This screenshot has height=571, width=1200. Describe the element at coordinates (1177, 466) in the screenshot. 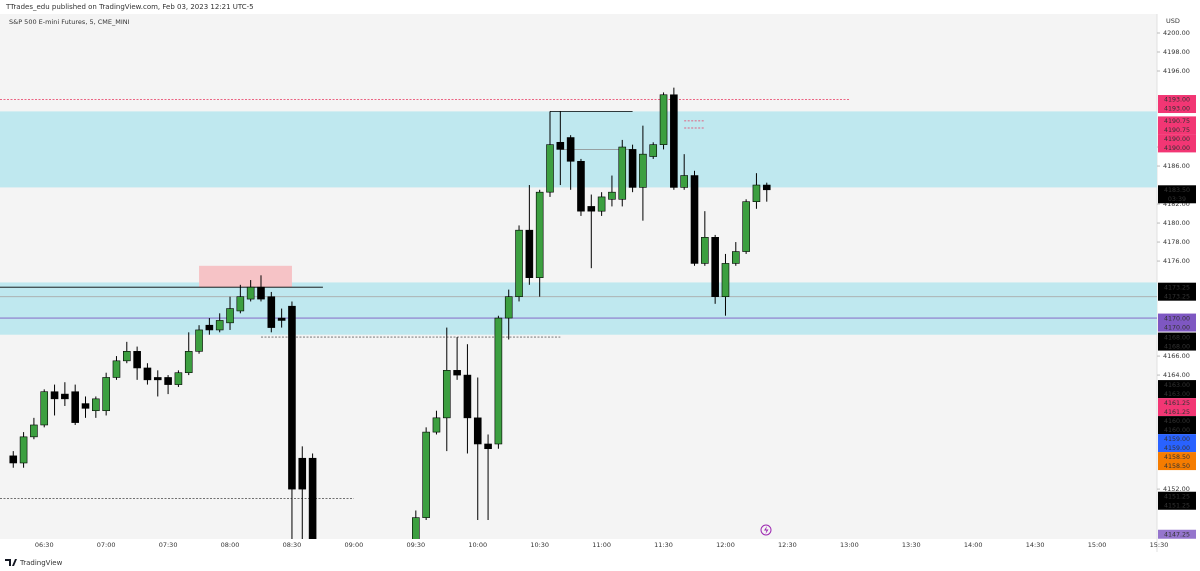

I see `price-label: 4158.50` at that location.